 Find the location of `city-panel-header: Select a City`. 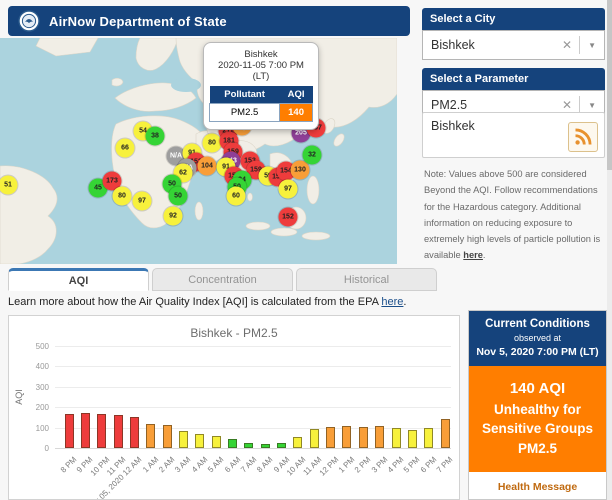

city-panel-header: Select a City is located at coordinates (513, 19).